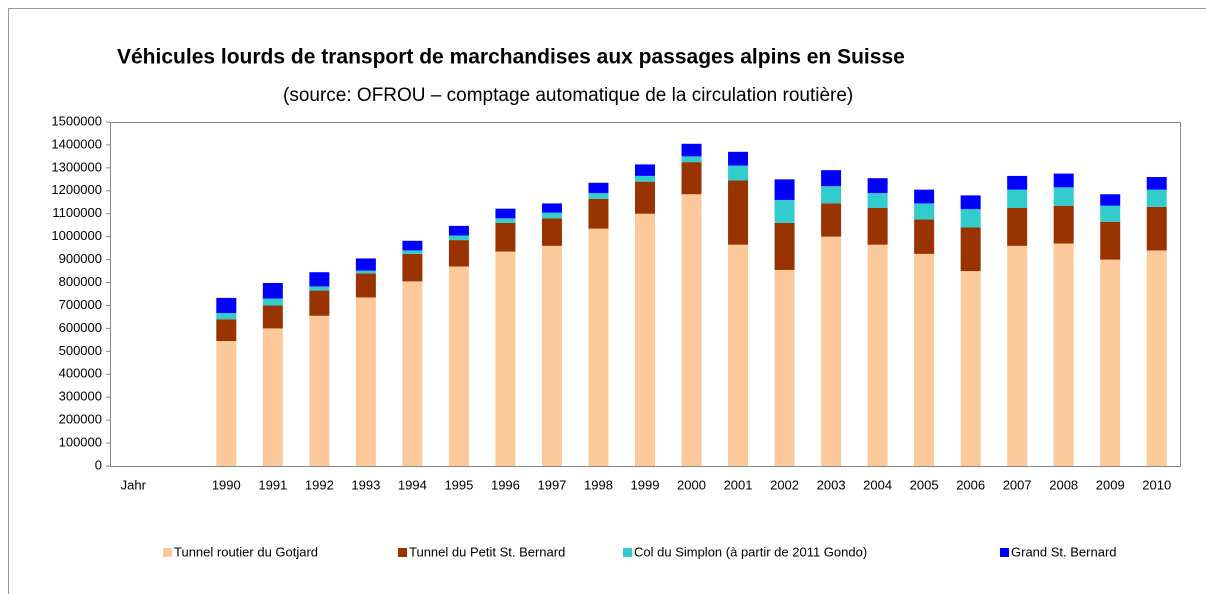 The width and height of the screenshot is (1206, 594). Describe the element at coordinates (505, 484) in the screenshot. I see `x-tick-label: 1996` at that location.